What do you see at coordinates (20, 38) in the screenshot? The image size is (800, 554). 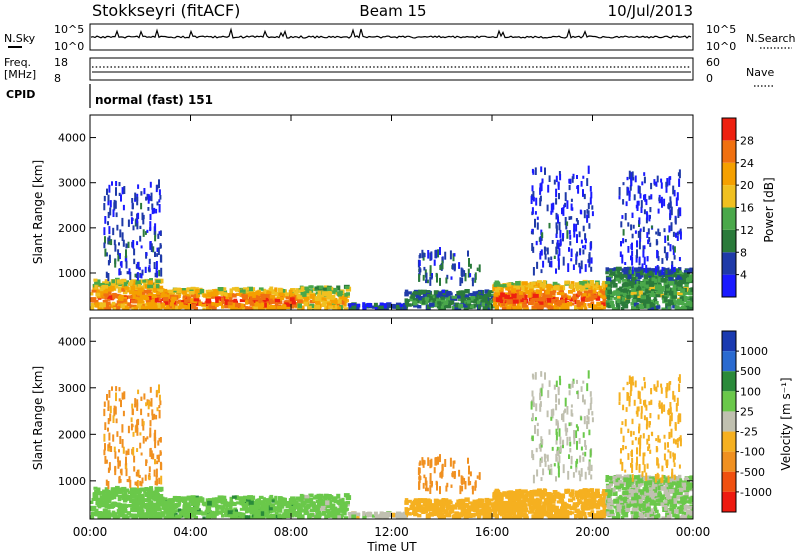 I see `nsky-label: N.Sky` at bounding box center [20, 38].